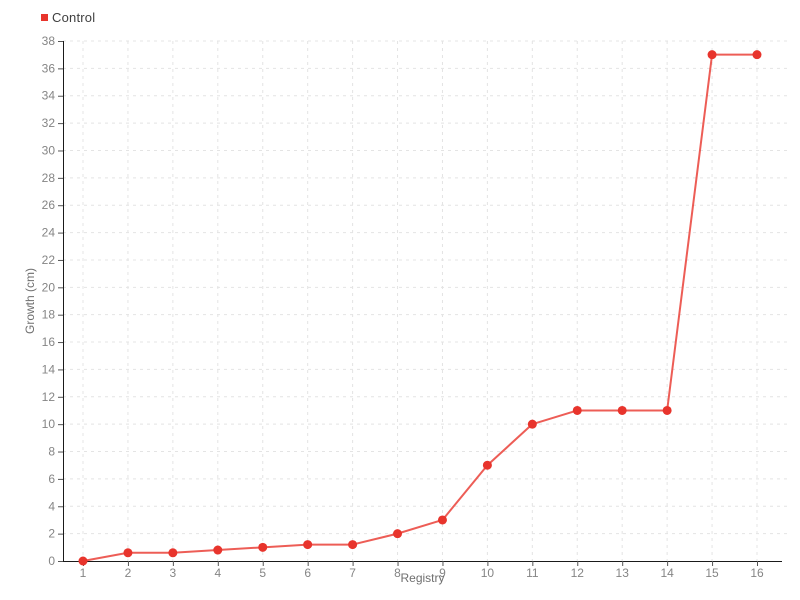 This screenshot has height=600, width=800. What do you see at coordinates (51, 506) in the screenshot?
I see `y-tick-label: 4` at bounding box center [51, 506].